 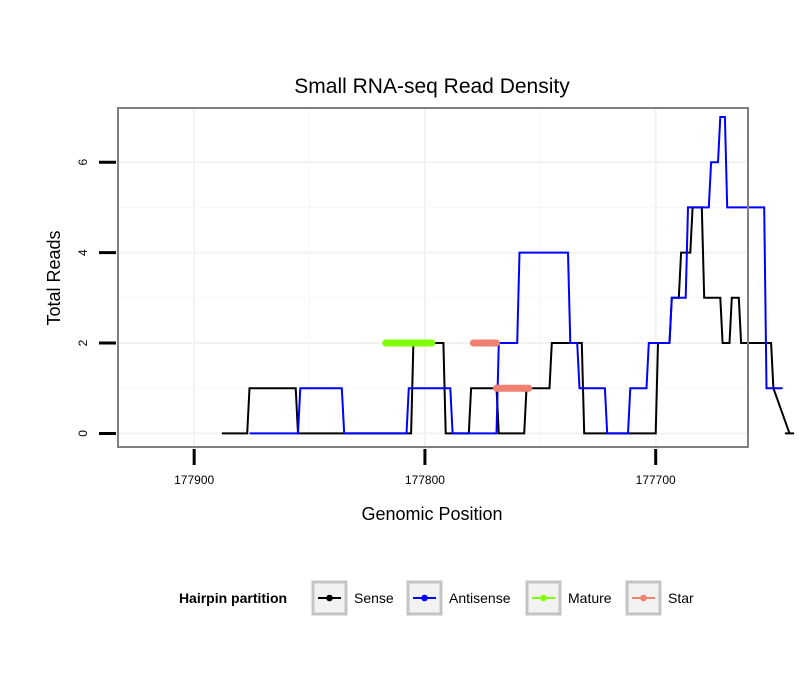 I want to click on legend-item-star: Star, so click(x=659, y=598).